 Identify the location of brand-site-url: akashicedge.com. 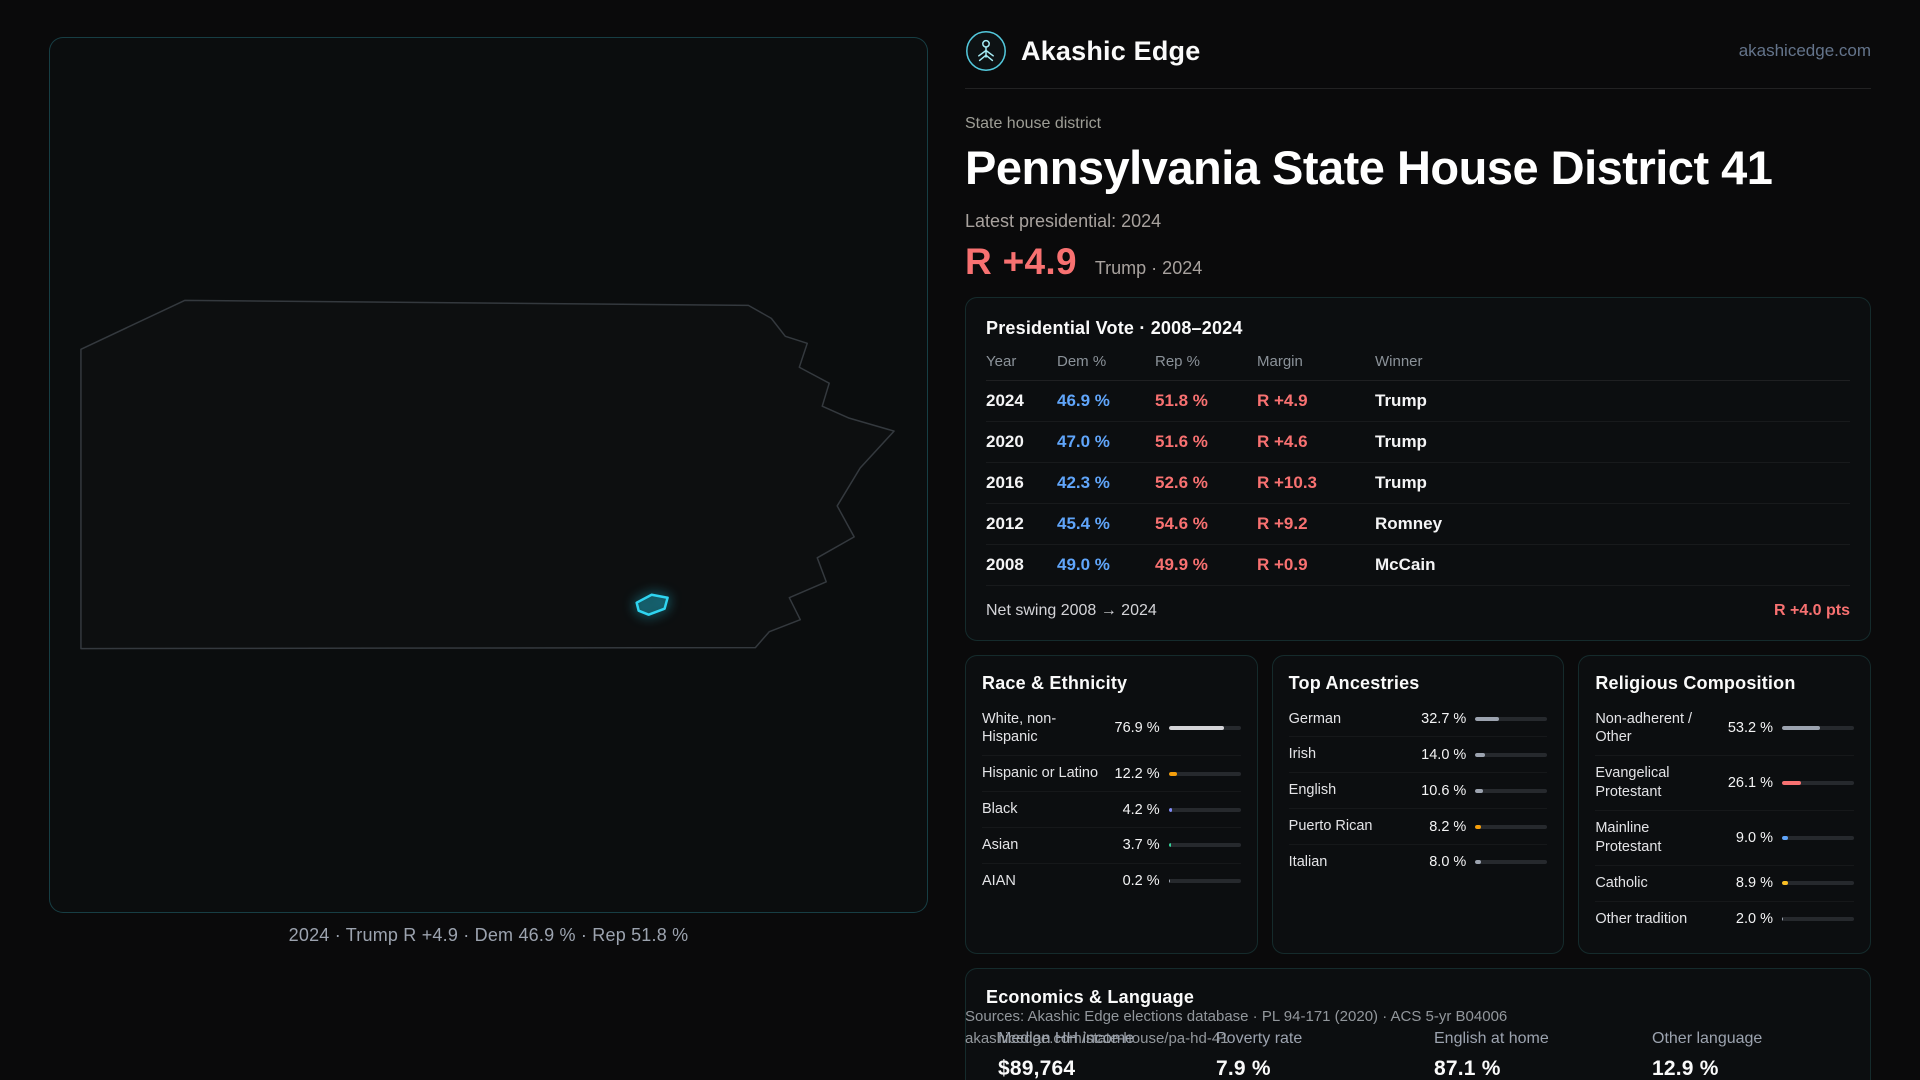
(1804, 50).